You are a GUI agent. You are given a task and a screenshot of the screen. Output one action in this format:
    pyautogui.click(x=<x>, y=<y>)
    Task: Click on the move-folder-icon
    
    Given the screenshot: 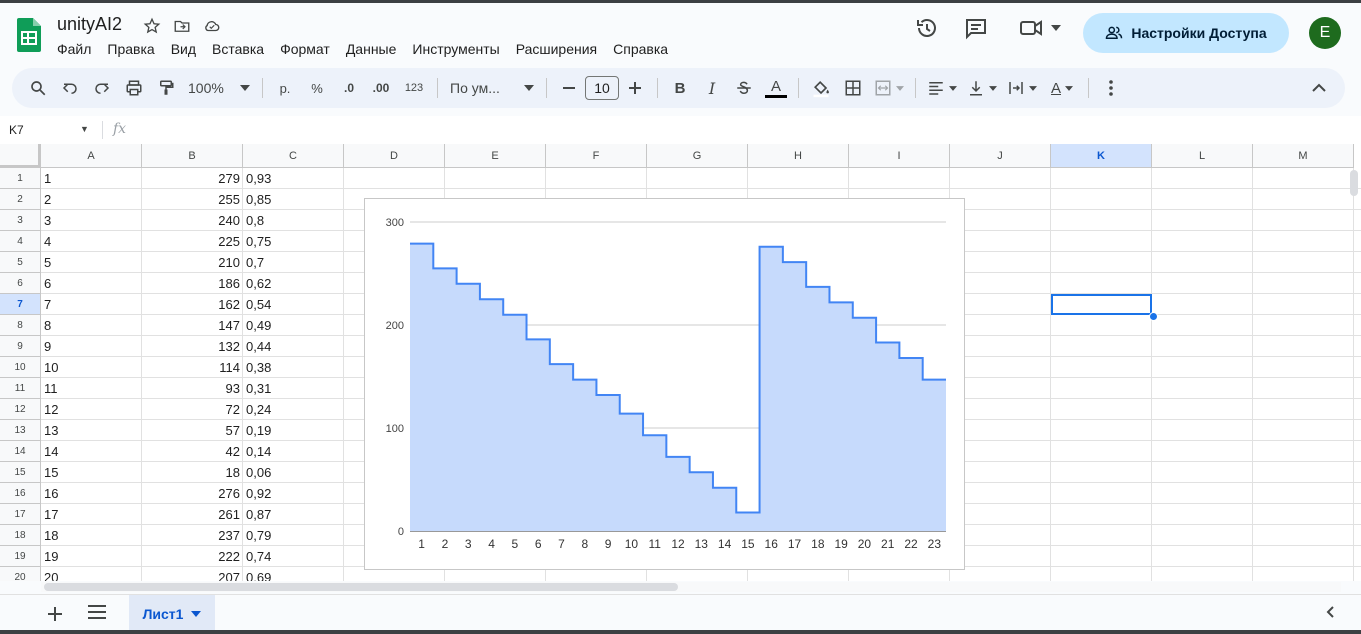 What is the action you would take?
    pyautogui.click(x=182, y=26)
    